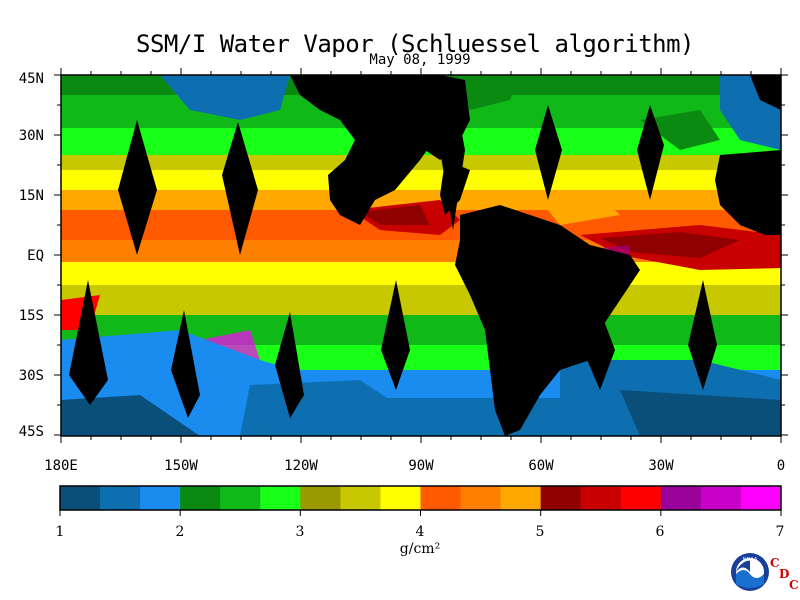  What do you see at coordinates (781, 466) in the screenshot?
I see `lon-label-0: 0` at bounding box center [781, 466].